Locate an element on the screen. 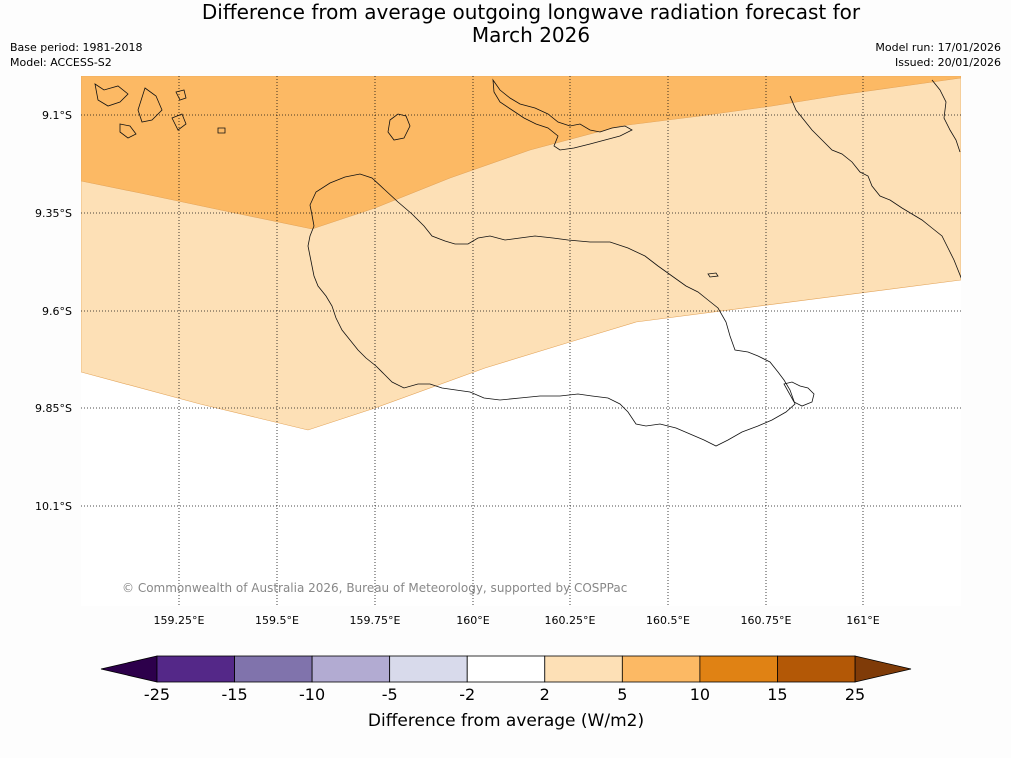 Image resolution: width=1011 pixels, height=758 pixels. coastline-malaita-north is located at coordinates (946, 116).